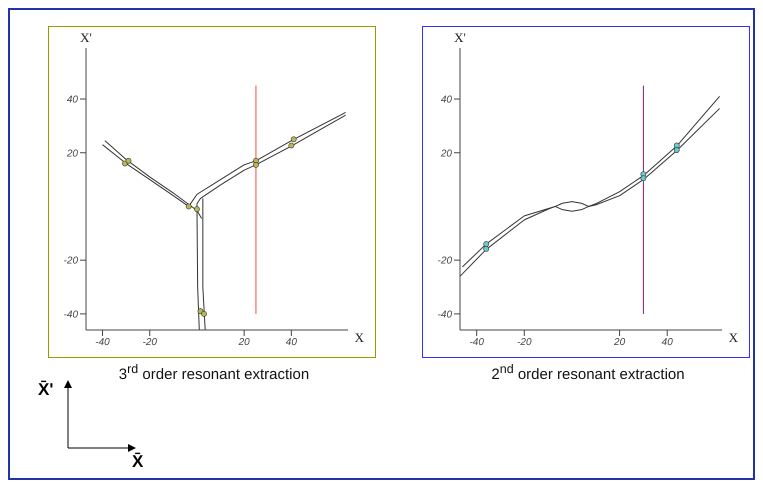  What do you see at coordinates (214, 372) in the screenshot?
I see `text: 3$^{rd}$ order resonant extraction` at bounding box center [214, 372].